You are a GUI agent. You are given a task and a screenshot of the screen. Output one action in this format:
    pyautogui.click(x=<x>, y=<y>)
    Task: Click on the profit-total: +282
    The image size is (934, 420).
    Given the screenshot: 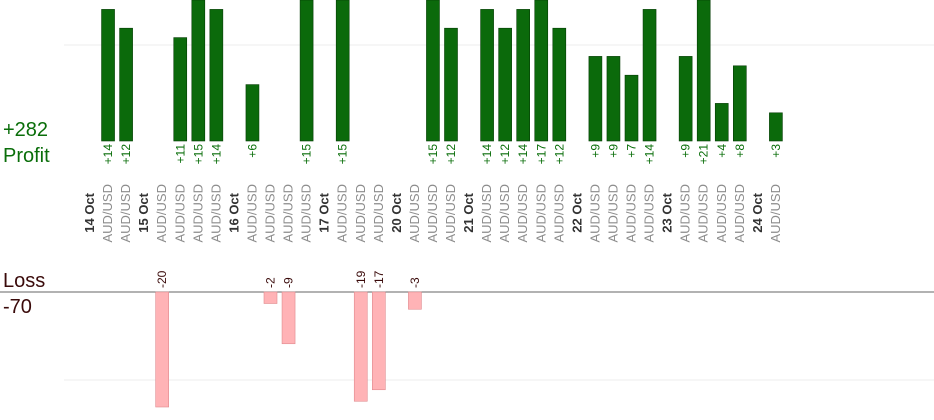 What is the action you would take?
    pyautogui.click(x=26, y=130)
    